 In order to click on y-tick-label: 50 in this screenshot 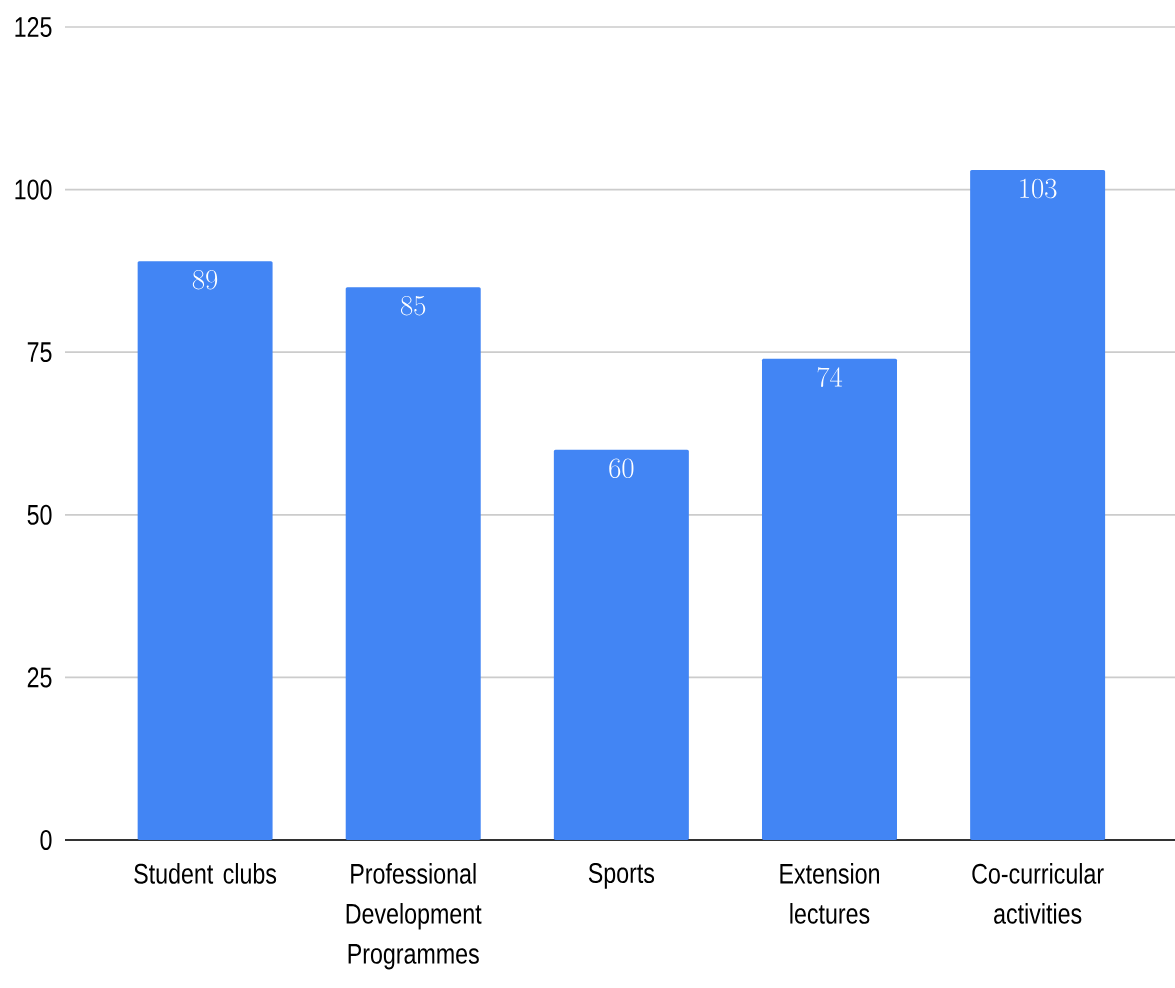, I will do `click(39, 514)`.